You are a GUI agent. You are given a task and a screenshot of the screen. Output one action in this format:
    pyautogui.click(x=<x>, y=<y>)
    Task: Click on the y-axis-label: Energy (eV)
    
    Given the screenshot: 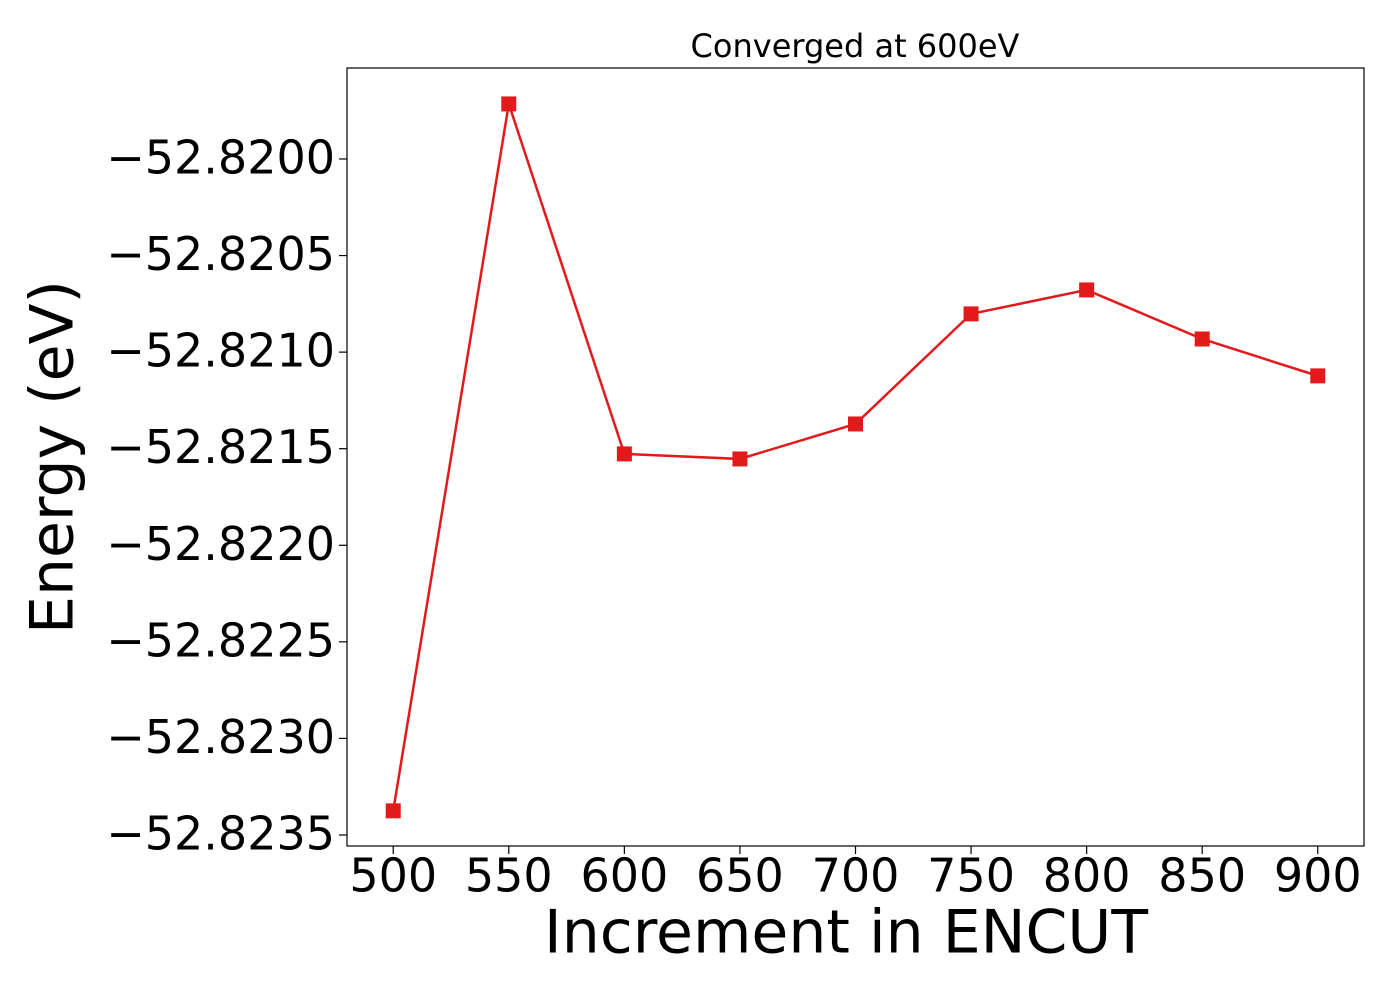 What is the action you would take?
    pyautogui.click(x=53, y=457)
    